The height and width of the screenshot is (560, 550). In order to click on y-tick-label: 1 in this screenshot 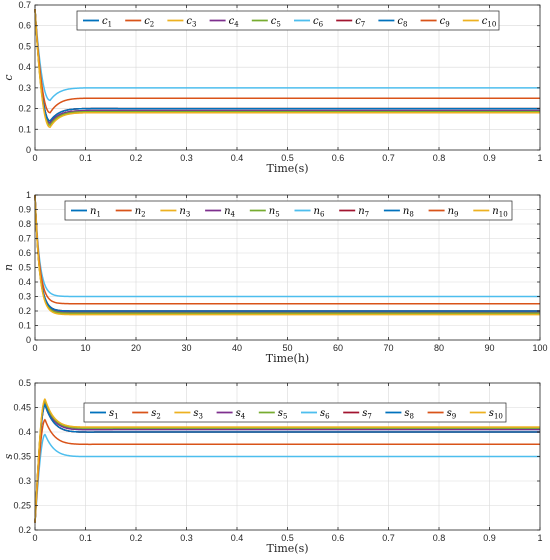, I will do `click(28, 195)`.